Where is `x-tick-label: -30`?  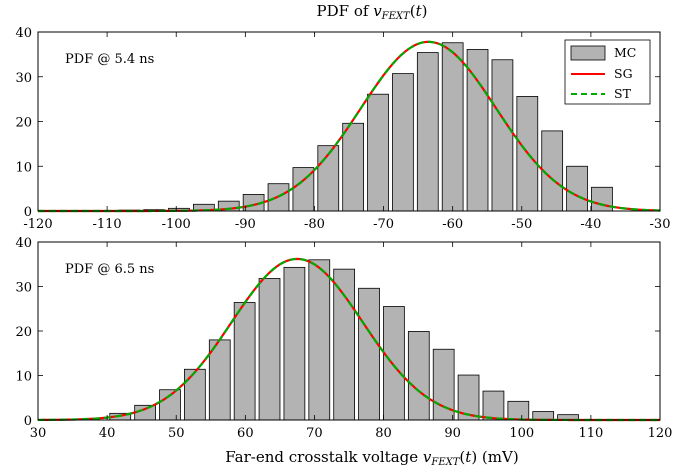 x-tick-label: -30 is located at coordinates (660, 224).